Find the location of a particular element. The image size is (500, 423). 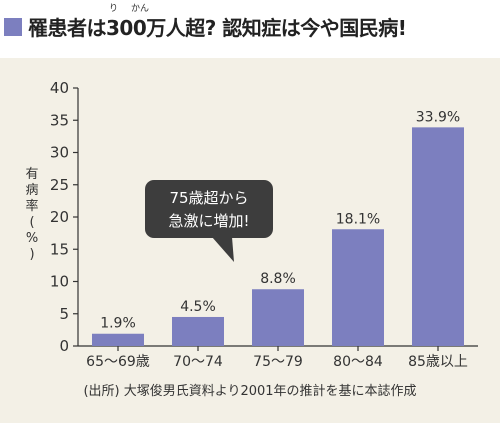

callout-text: 急激に増加! is located at coordinates (208, 221).